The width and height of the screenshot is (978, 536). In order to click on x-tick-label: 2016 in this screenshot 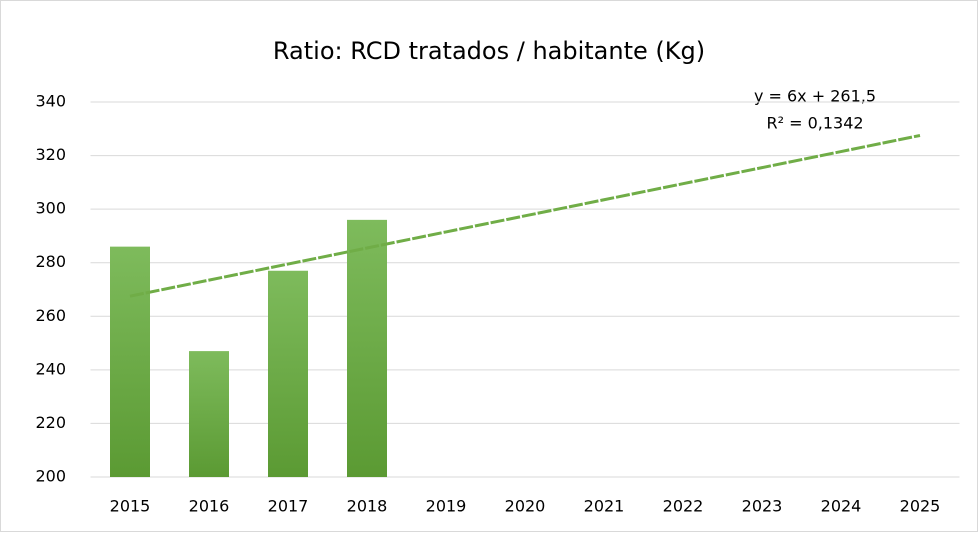, I will do `click(209, 506)`.